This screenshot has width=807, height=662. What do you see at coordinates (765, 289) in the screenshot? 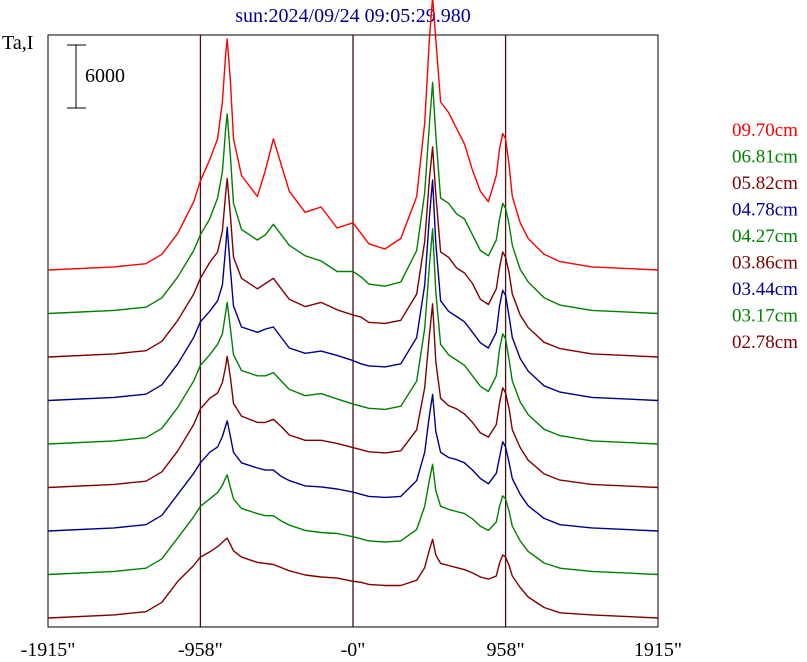
I see `legend-entry: 03.44cm` at bounding box center [765, 289].